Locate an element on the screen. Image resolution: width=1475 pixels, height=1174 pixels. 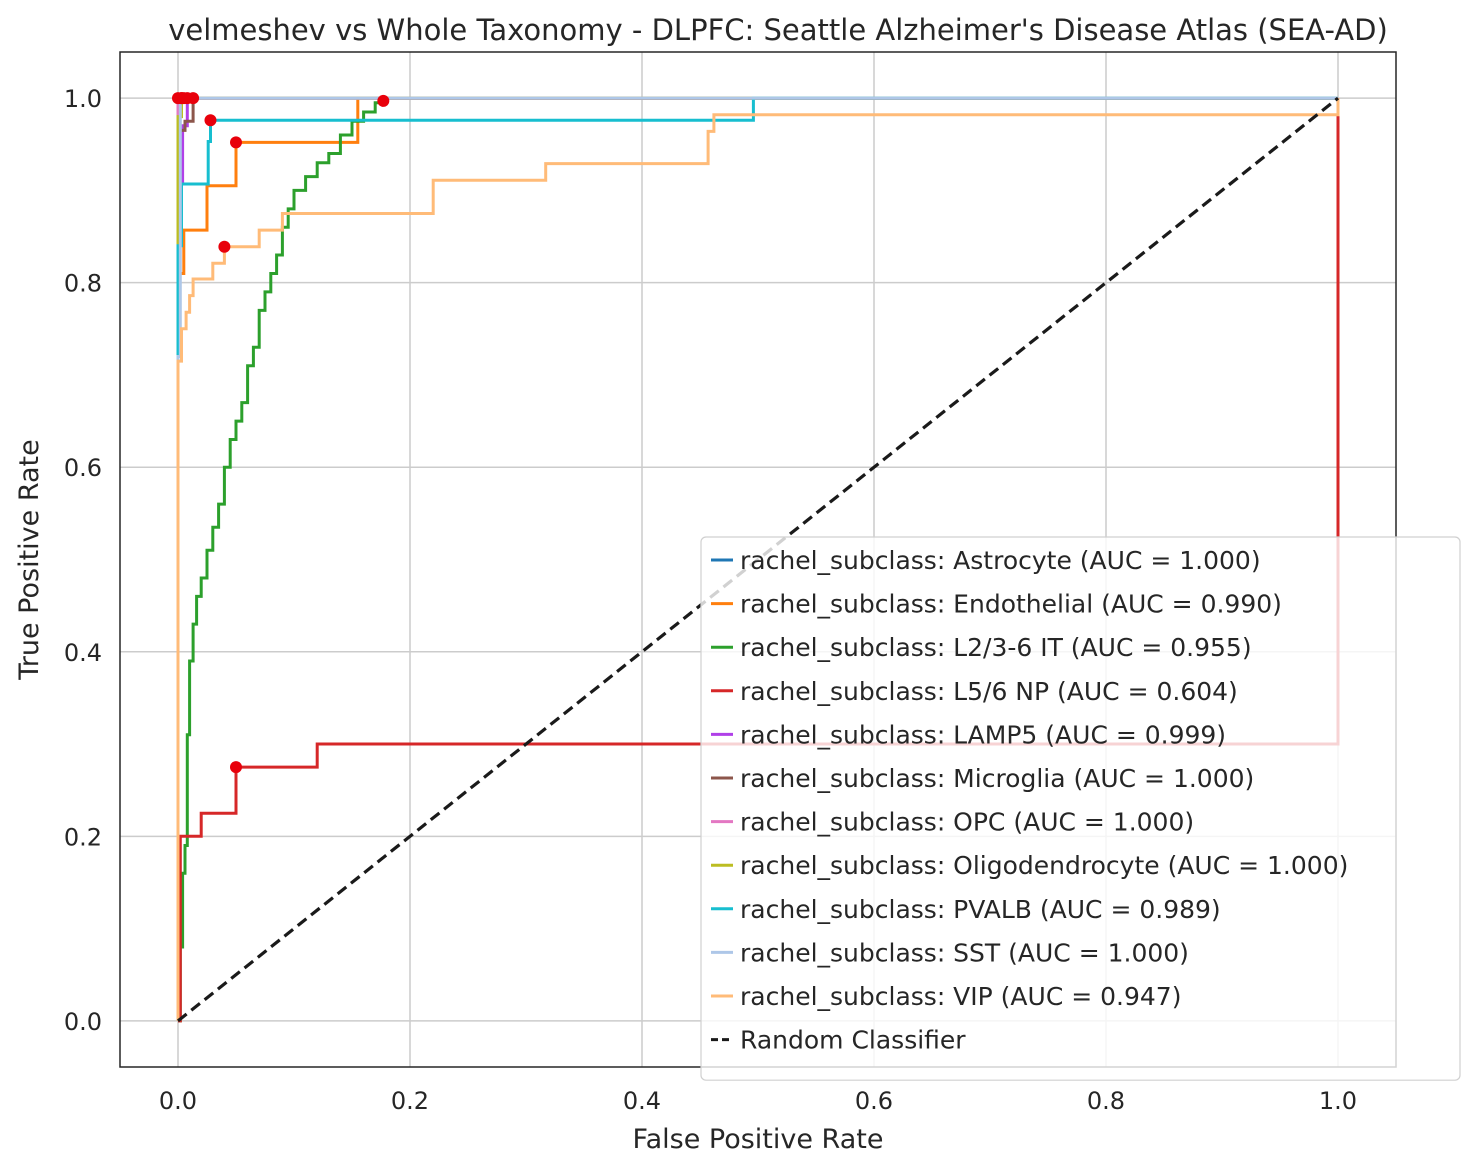
x-tick-label: 1.0 is located at coordinates (1338, 1101).